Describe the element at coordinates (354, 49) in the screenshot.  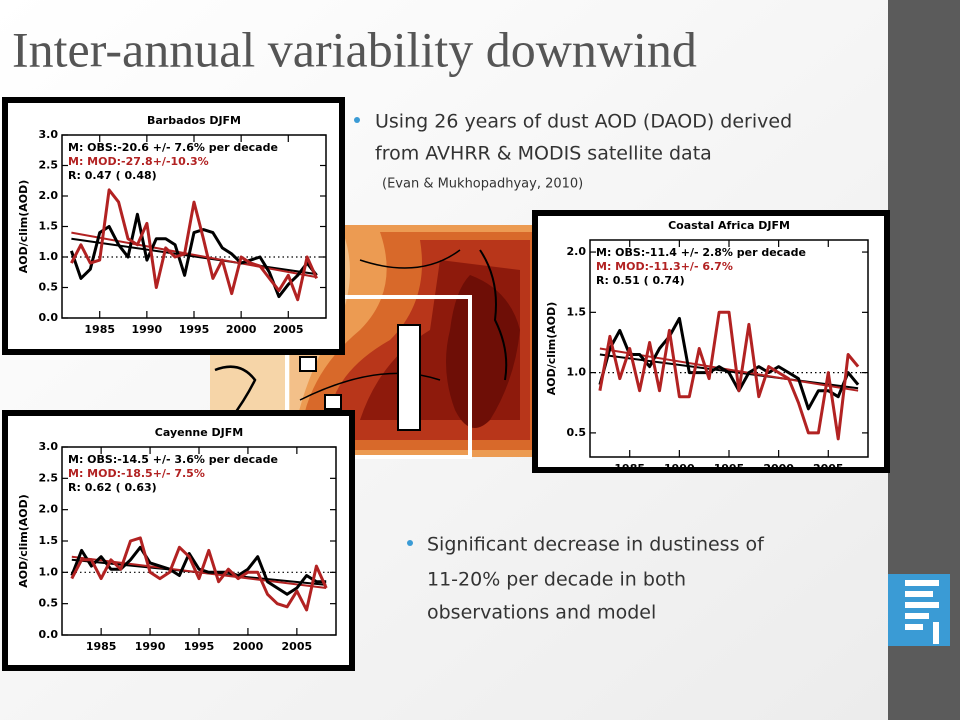
I see `slide-title: Inter-annual variability downwind` at that location.